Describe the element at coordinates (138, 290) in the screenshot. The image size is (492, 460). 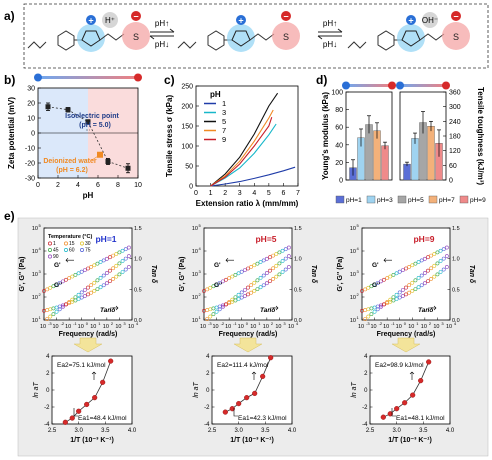
I see `y-tick-label-right: 0.5` at that location.